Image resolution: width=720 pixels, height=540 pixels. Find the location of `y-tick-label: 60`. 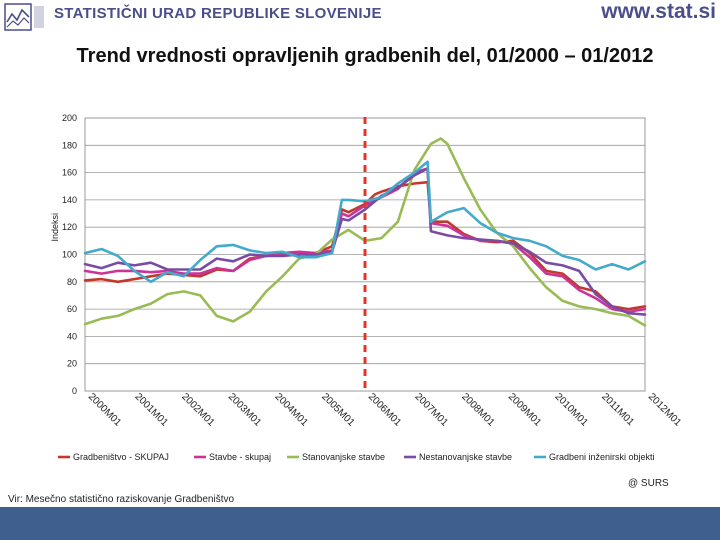

y-tick-label: 60 is located at coordinates (72, 309).